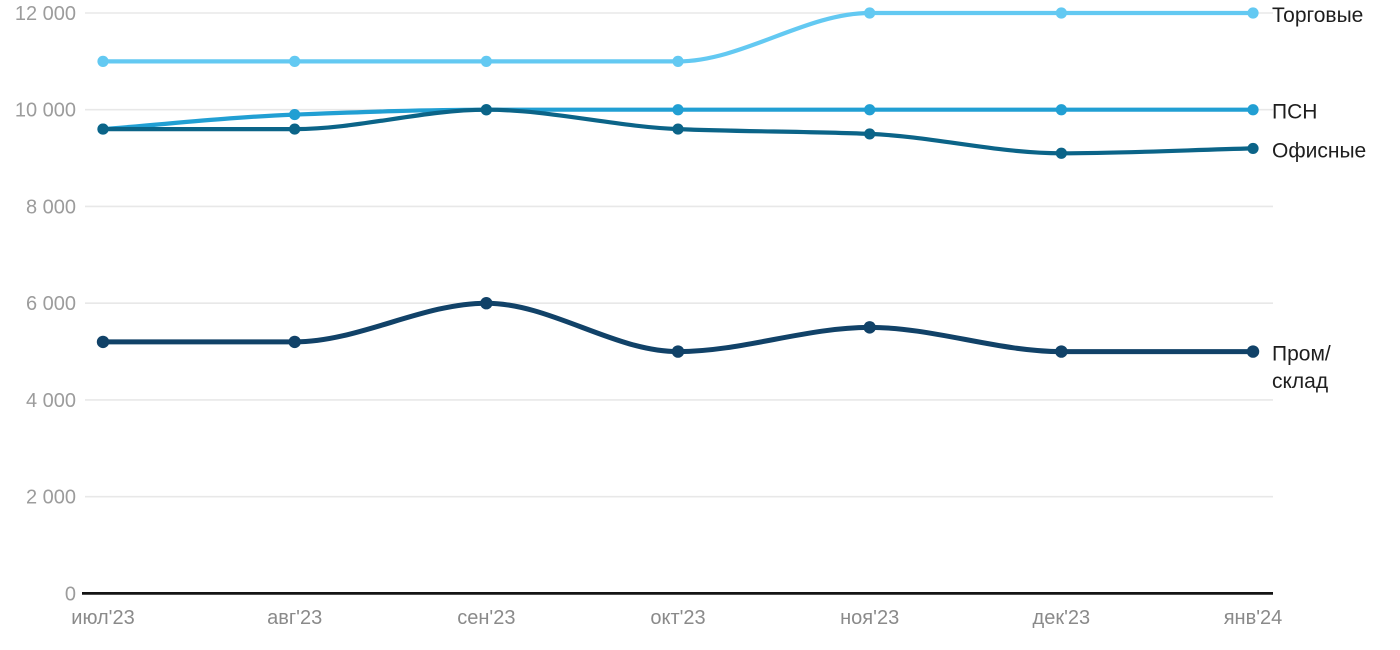  What do you see at coordinates (294, 618) in the screenshot?
I see `x-tick-label: авг'23` at bounding box center [294, 618].